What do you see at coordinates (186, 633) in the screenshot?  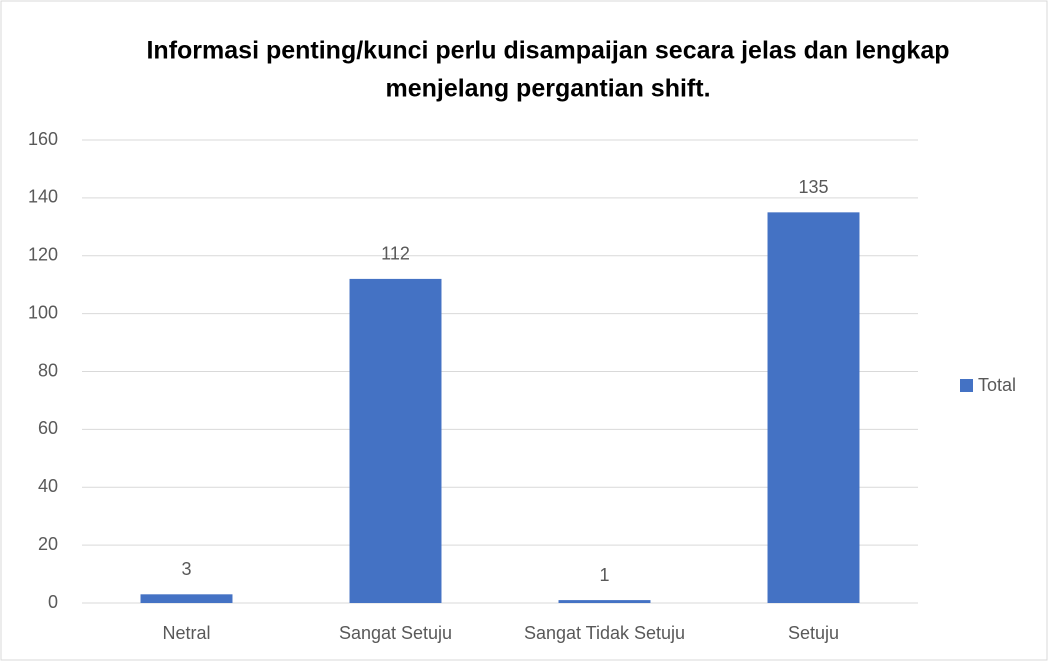 I see `x-tick-label: Netral` at bounding box center [186, 633].